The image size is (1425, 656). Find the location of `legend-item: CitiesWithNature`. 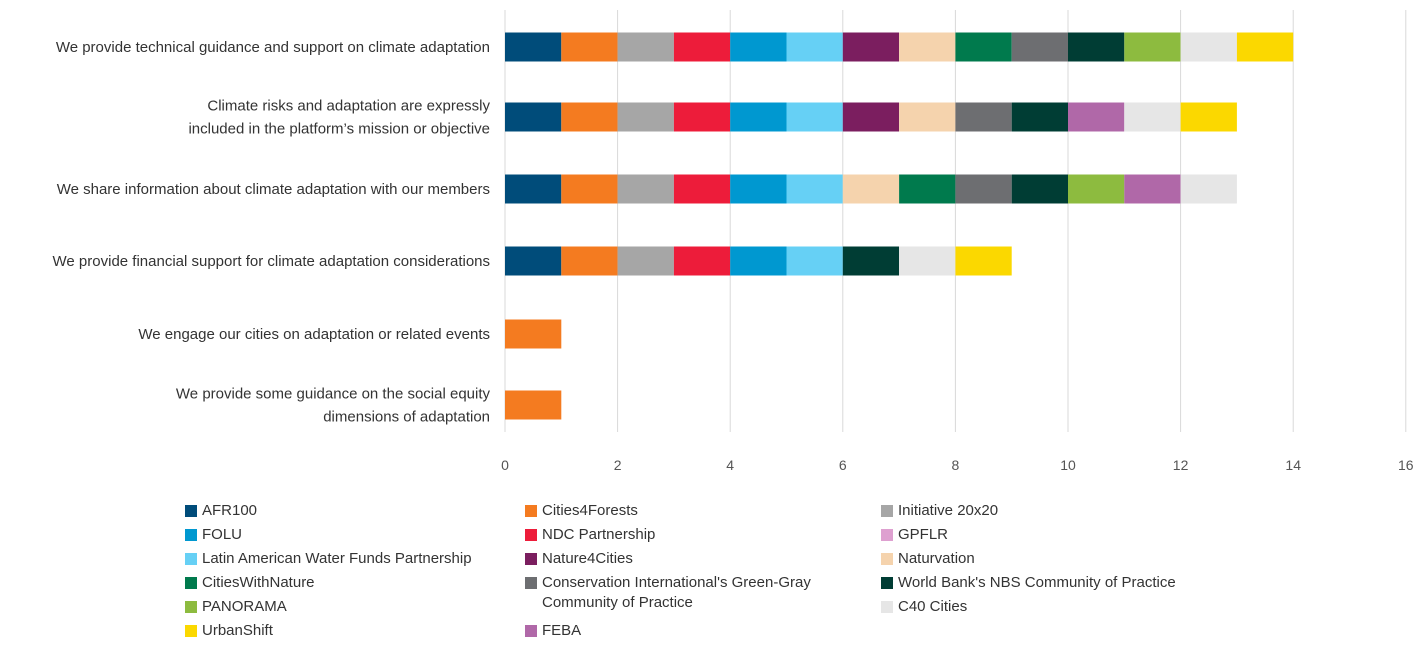

legend-item: CitiesWithNature is located at coordinates (250, 583).